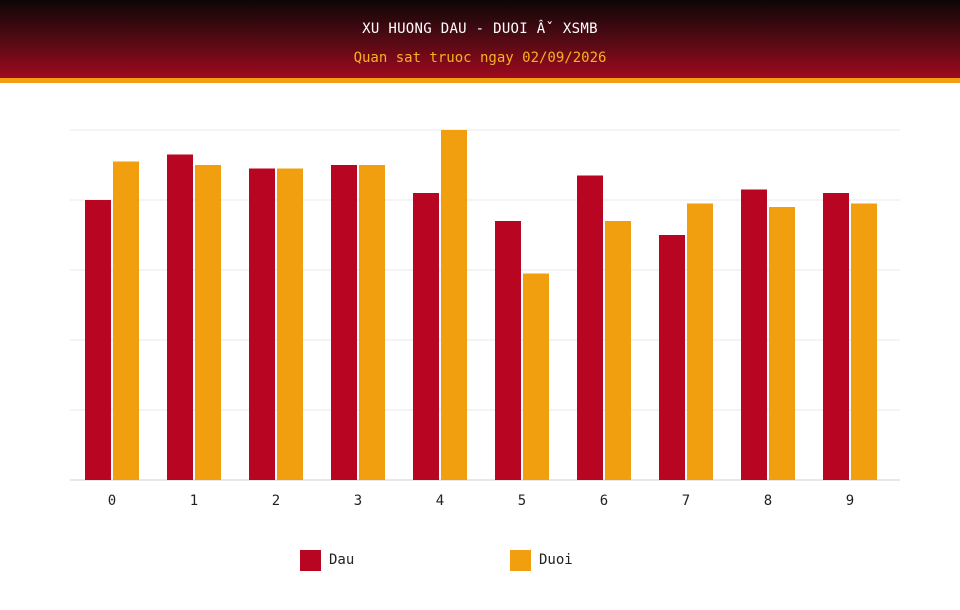  Describe the element at coordinates (480, 39) in the screenshot. I see `chart-header` at that location.